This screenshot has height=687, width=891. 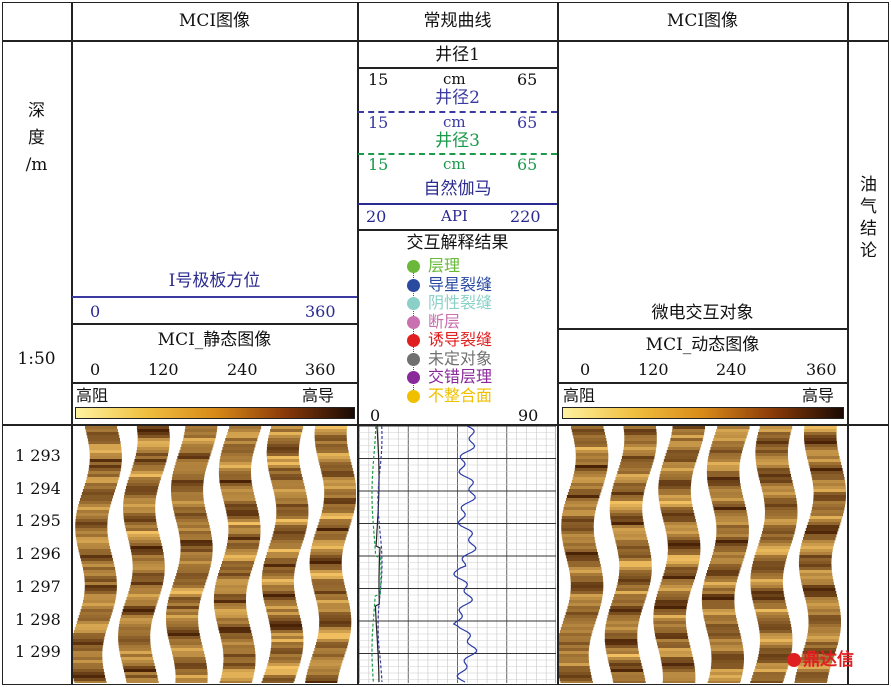 I want to click on legend-label-2: 阴性裂缝, so click(x=460, y=302).